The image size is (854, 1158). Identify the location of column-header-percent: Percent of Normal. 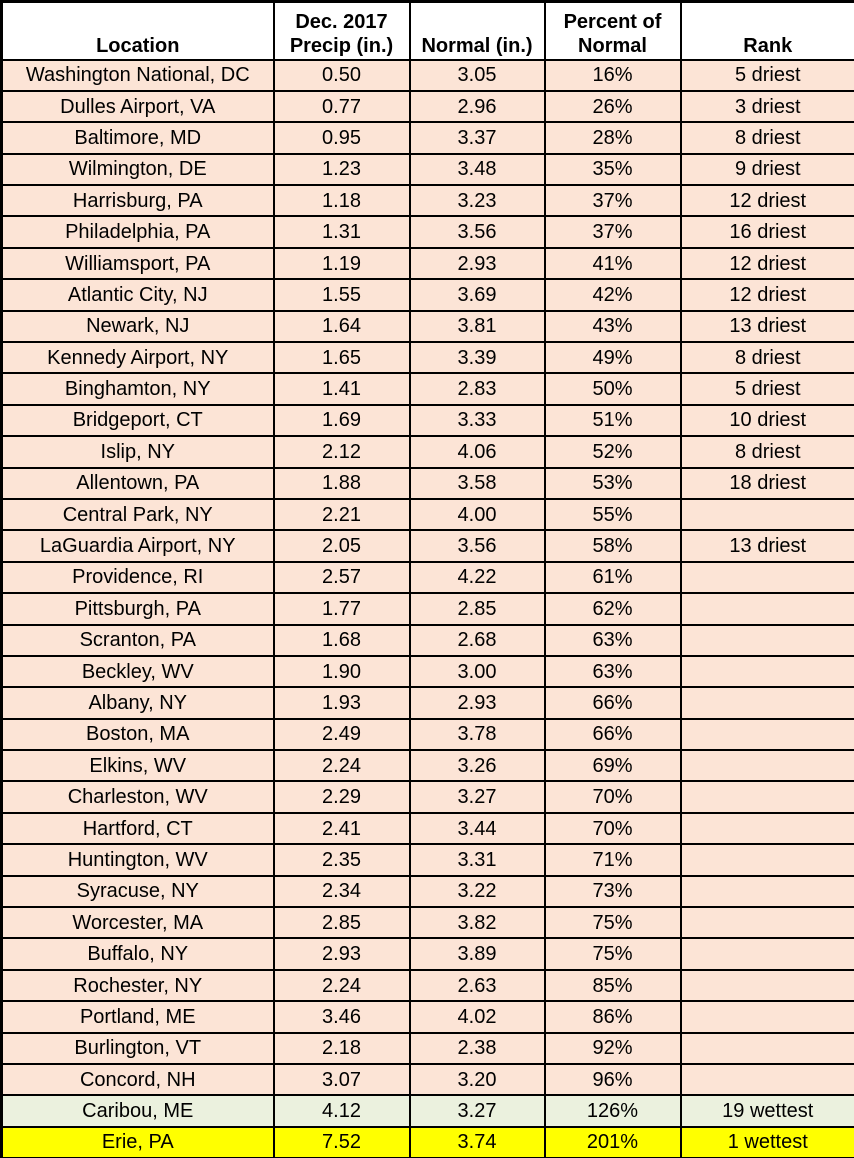
(612, 30).